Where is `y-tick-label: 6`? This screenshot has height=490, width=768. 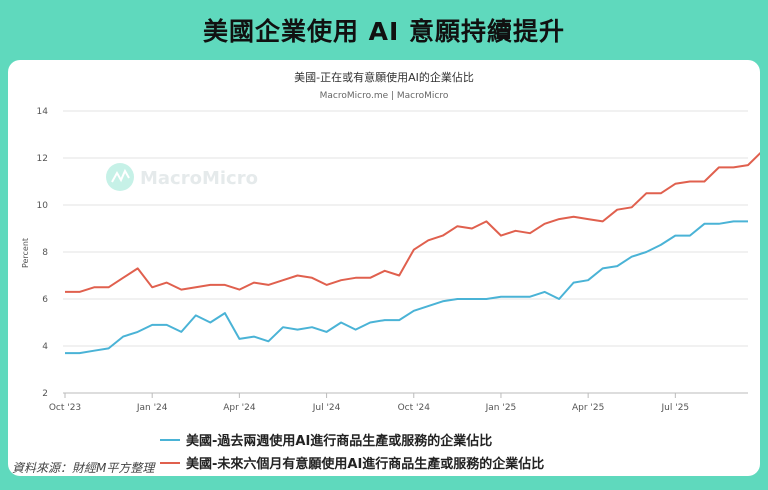
y-tick-label: 6 is located at coordinates (45, 300).